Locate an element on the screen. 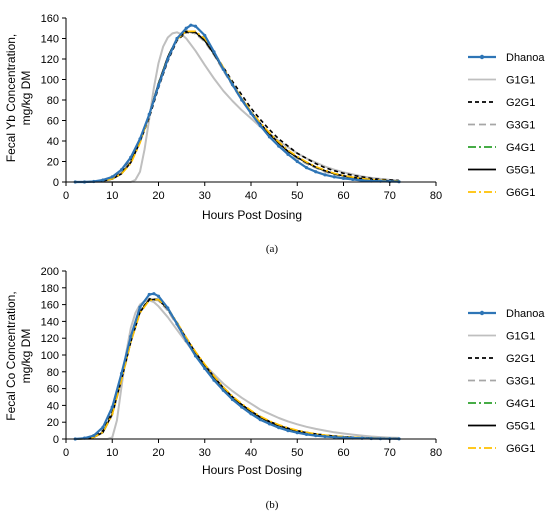 The height and width of the screenshot is (516, 550). panel-a-x-tick-label: 10 is located at coordinates (112, 196).